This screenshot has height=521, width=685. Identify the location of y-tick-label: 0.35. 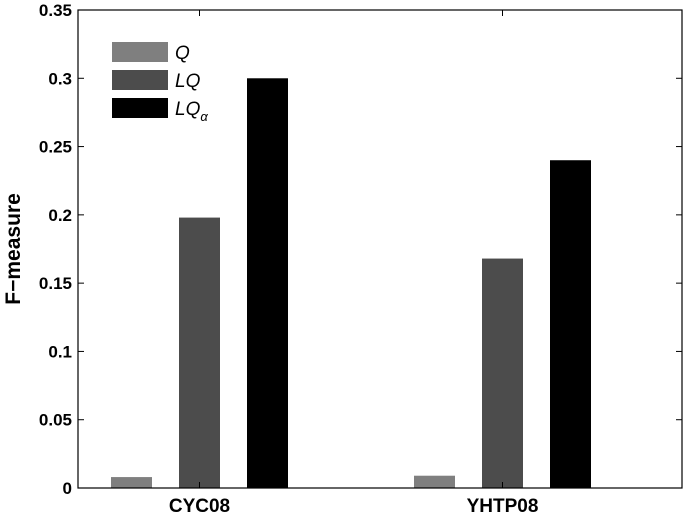
(55, 10).